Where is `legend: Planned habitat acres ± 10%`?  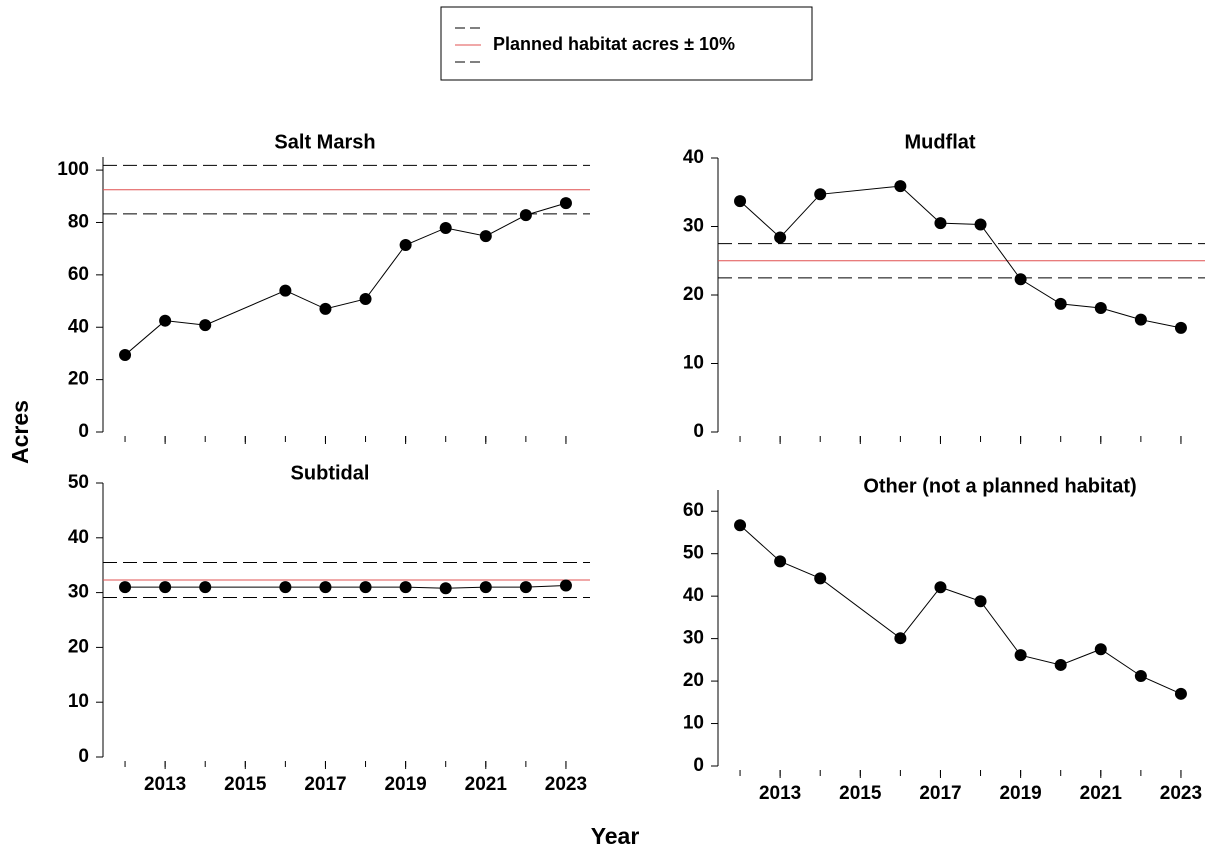 legend: Planned habitat acres ± 10% is located at coordinates (626, 43).